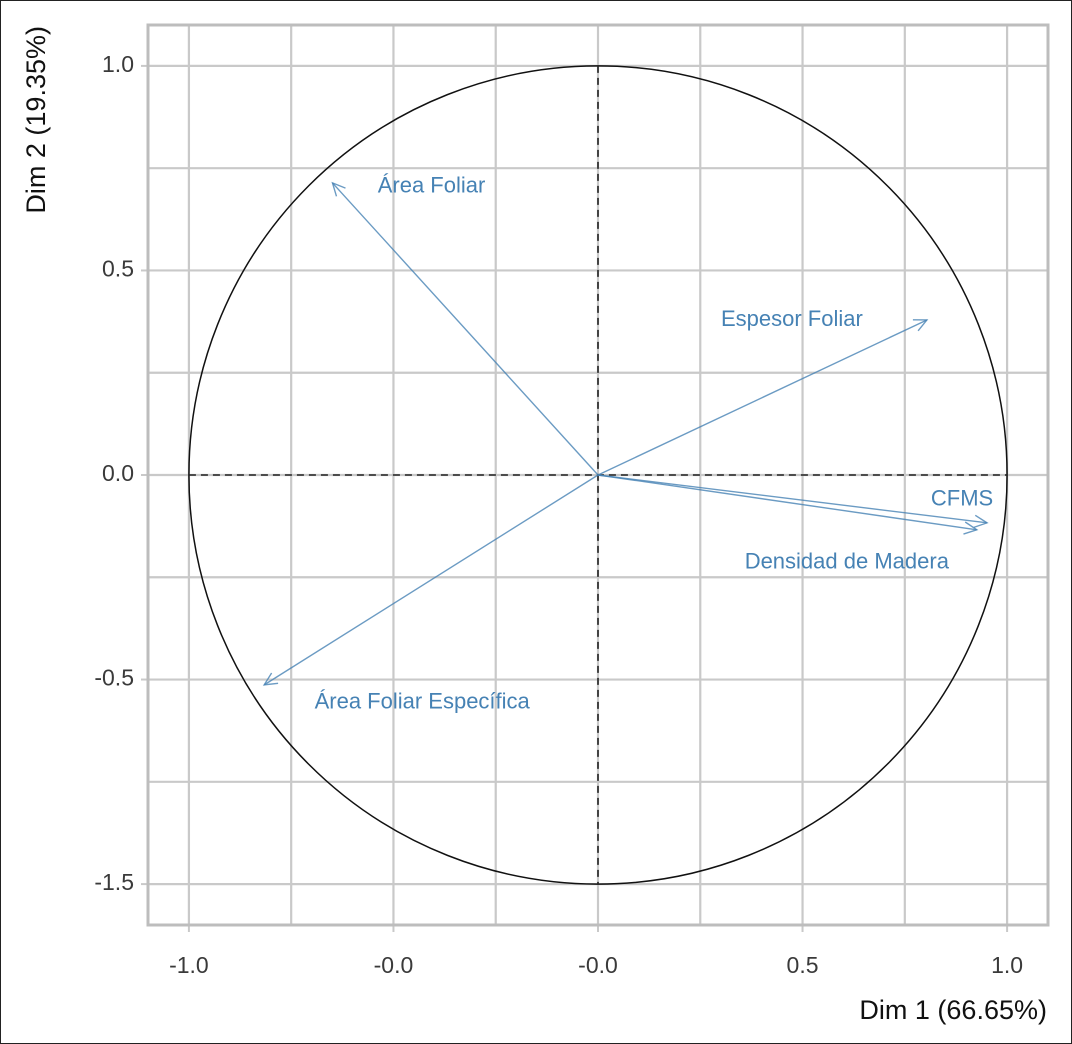  Describe the element at coordinates (114, 678) in the screenshot. I see `y-tick-label: -0.5` at that location.